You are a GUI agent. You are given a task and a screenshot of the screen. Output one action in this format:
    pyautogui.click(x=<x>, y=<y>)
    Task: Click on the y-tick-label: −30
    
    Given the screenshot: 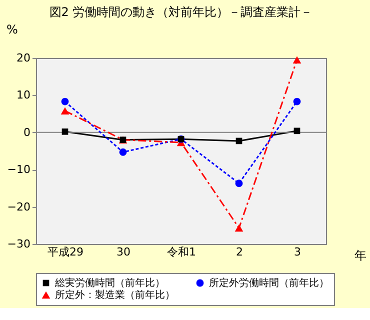 What is the action you would take?
    pyautogui.click(x=18, y=244)
    